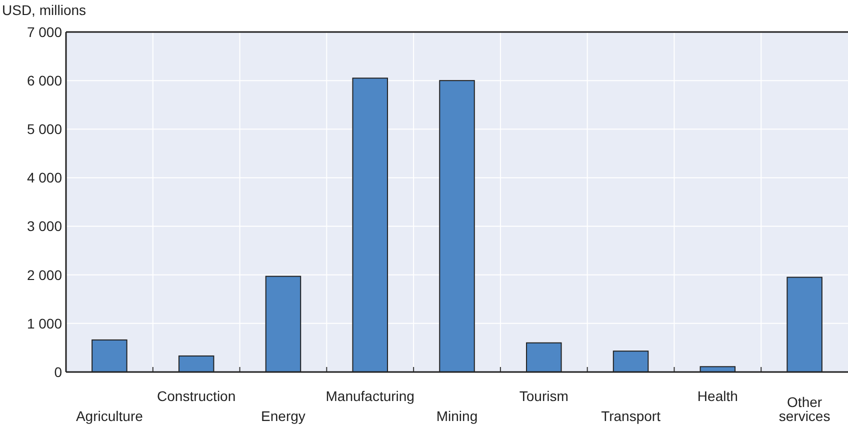  What do you see at coordinates (631, 416) in the screenshot?
I see `x-tick-label: Transport` at bounding box center [631, 416].